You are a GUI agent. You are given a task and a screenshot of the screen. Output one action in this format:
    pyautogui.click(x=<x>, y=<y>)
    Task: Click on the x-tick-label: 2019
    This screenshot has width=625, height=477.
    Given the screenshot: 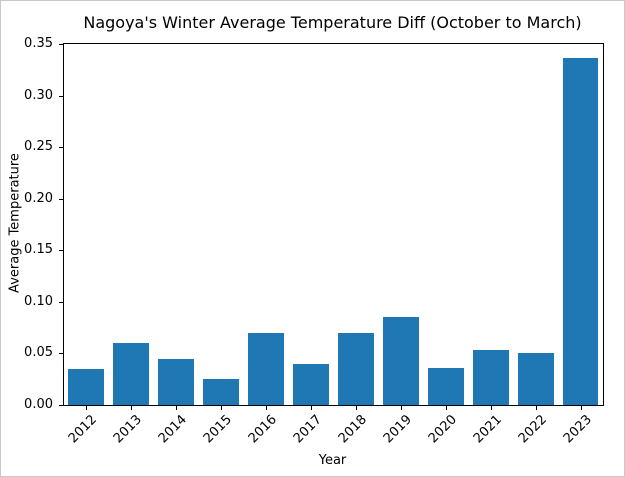 What is the action you would take?
    pyautogui.click(x=397, y=429)
    